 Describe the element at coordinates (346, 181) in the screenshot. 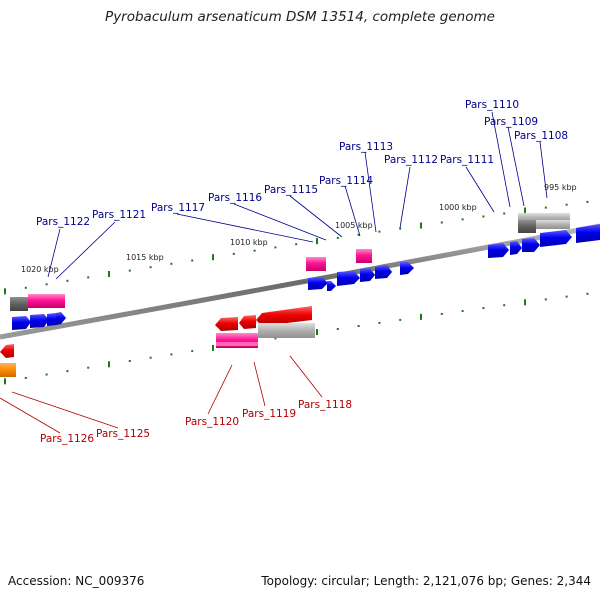

I see `gene-label-pars-1114: Pars_1114` at that location.